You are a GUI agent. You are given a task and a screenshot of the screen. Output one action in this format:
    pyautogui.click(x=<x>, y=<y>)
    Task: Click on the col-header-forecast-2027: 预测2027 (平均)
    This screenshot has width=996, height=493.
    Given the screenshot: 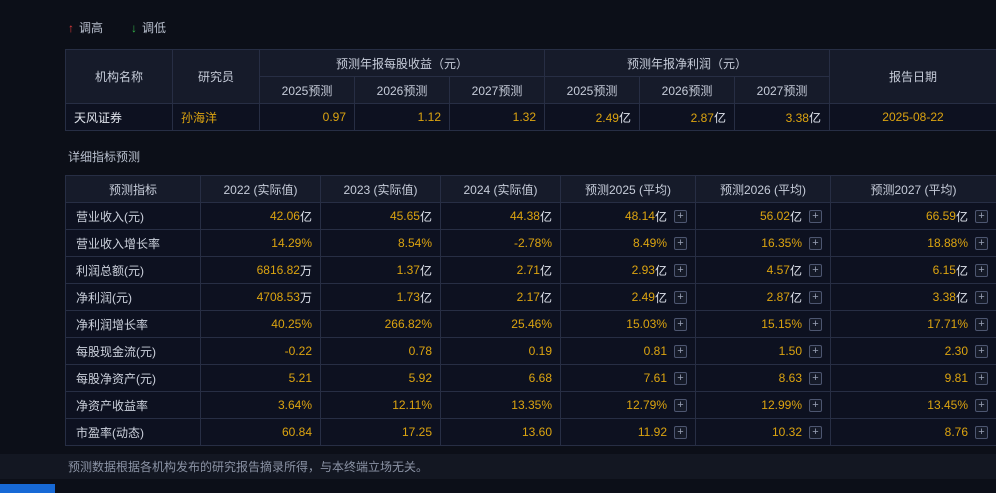 What is the action you would take?
    pyautogui.click(x=913, y=189)
    